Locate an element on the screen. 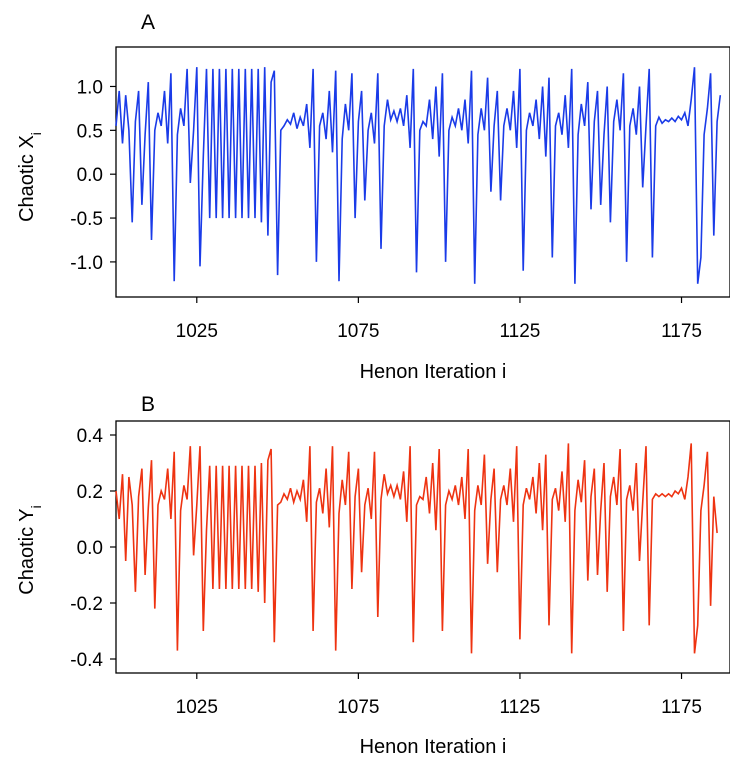 This screenshot has width=730, height=758. panel-b-y-ticks: 0.4 0.2 0.0 -0.2 -0.4 is located at coordinates (93, 548).